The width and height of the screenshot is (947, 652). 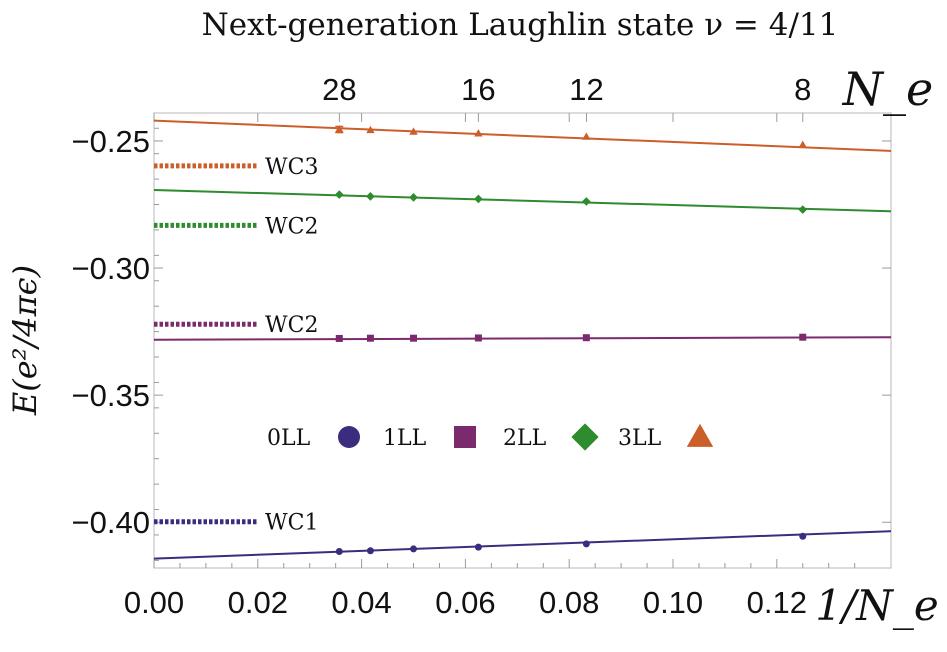 I want to click on x-tick-label: 0.10, so click(x=673, y=602).